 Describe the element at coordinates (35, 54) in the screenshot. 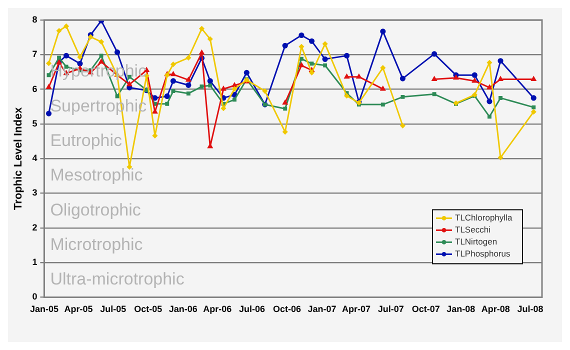

I see `y-tick-label: 7` at that location.